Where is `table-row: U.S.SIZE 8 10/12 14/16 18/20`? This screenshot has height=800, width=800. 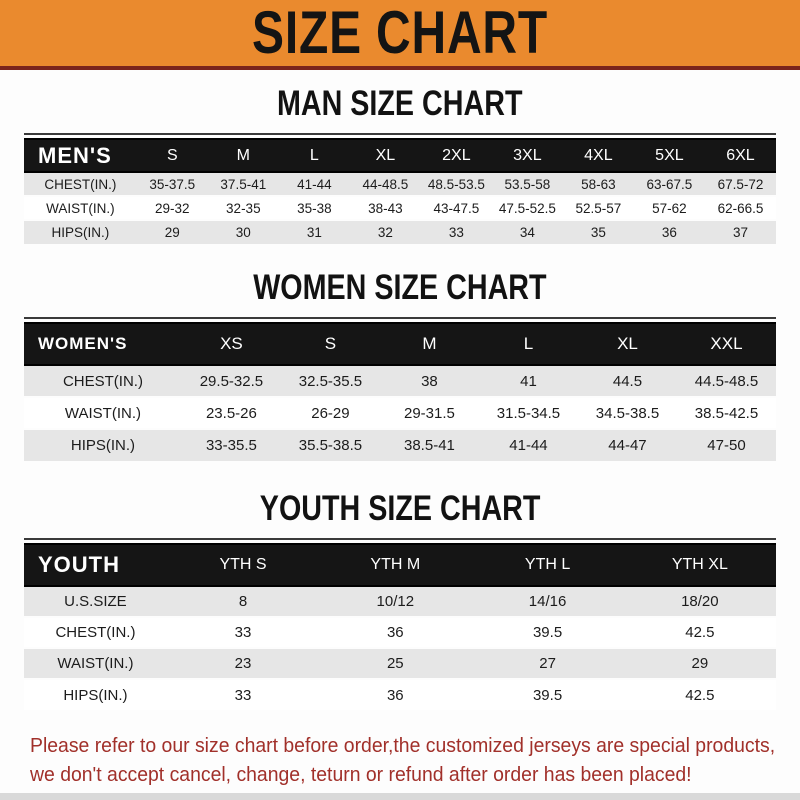 table-row: U.S.SIZE 8 10/12 14/16 18/20 is located at coordinates (400, 601).